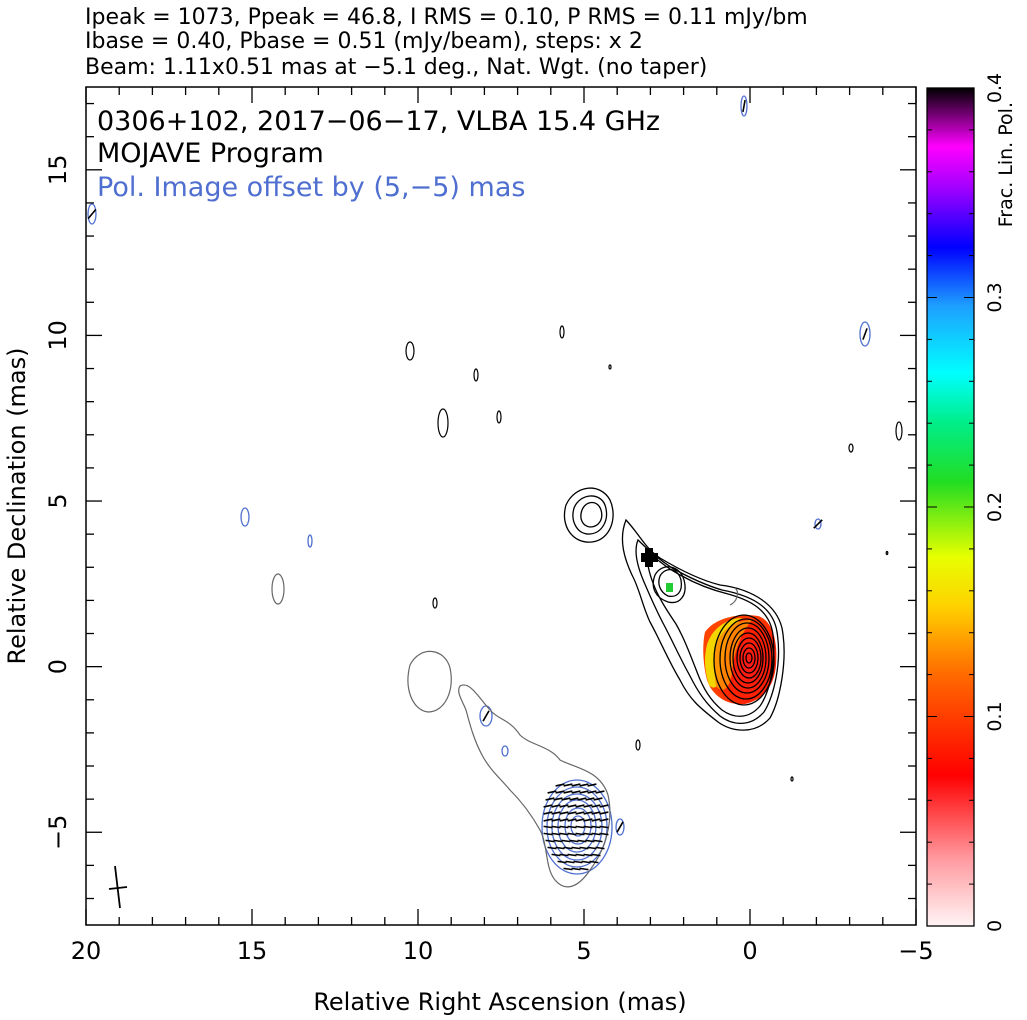  What do you see at coordinates (499, 1002) in the screenshot?
I see `x-axis-label: Relative Right Ascension (mas)` at bounding box center [499, 1002].